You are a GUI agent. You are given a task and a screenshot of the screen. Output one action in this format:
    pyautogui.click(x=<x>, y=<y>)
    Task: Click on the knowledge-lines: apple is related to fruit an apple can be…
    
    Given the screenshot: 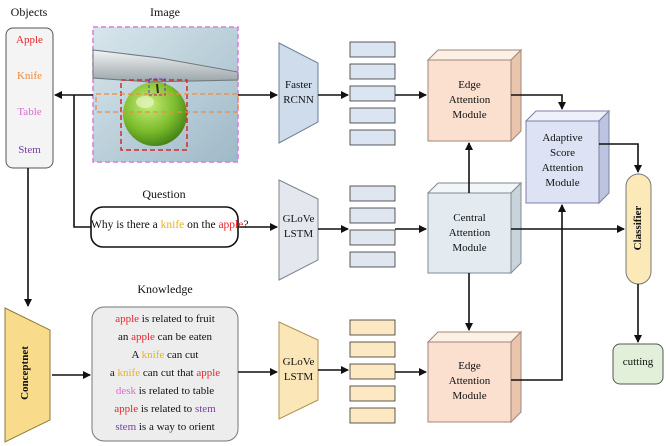 What is the action you would take?
    pyautogui.click(x=165, y=373)
    